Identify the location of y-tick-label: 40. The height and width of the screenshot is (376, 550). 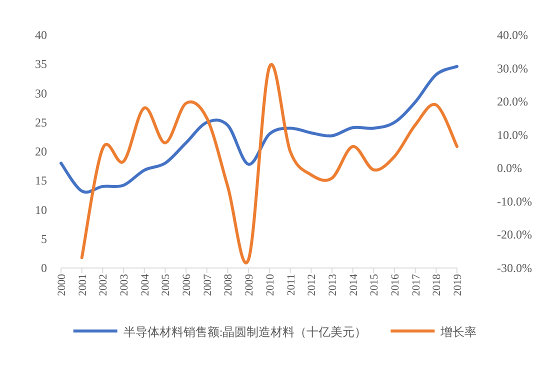
(41, 35).